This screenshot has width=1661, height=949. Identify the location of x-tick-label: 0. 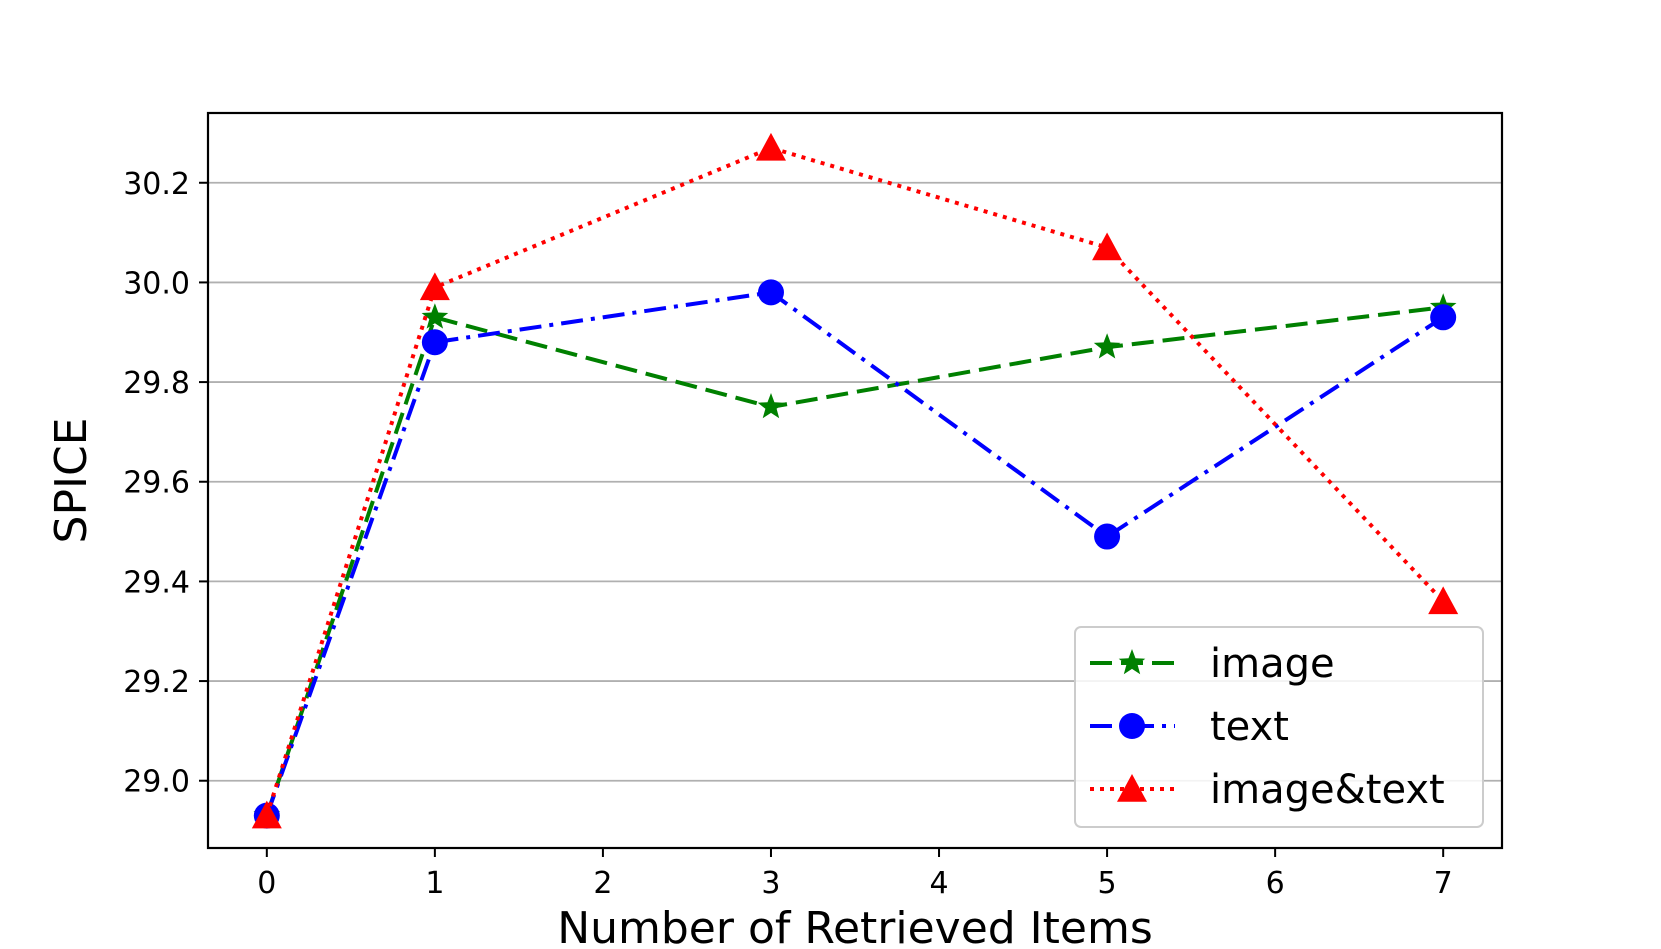
(266, 883).